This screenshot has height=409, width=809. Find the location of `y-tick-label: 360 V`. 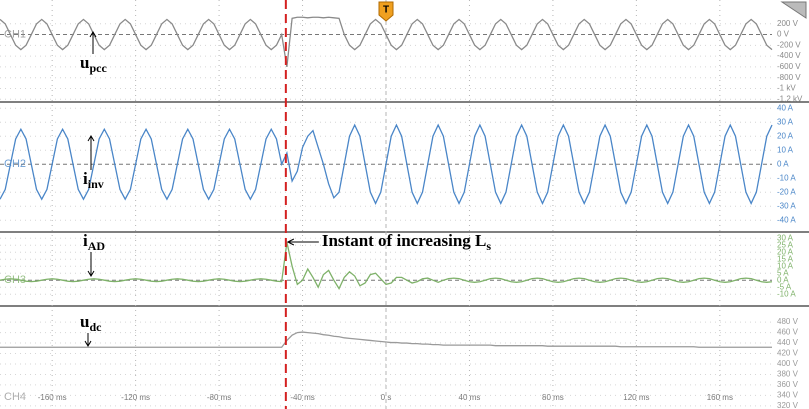

y-tick-label: 360 V is located at coordinates (788, 384).